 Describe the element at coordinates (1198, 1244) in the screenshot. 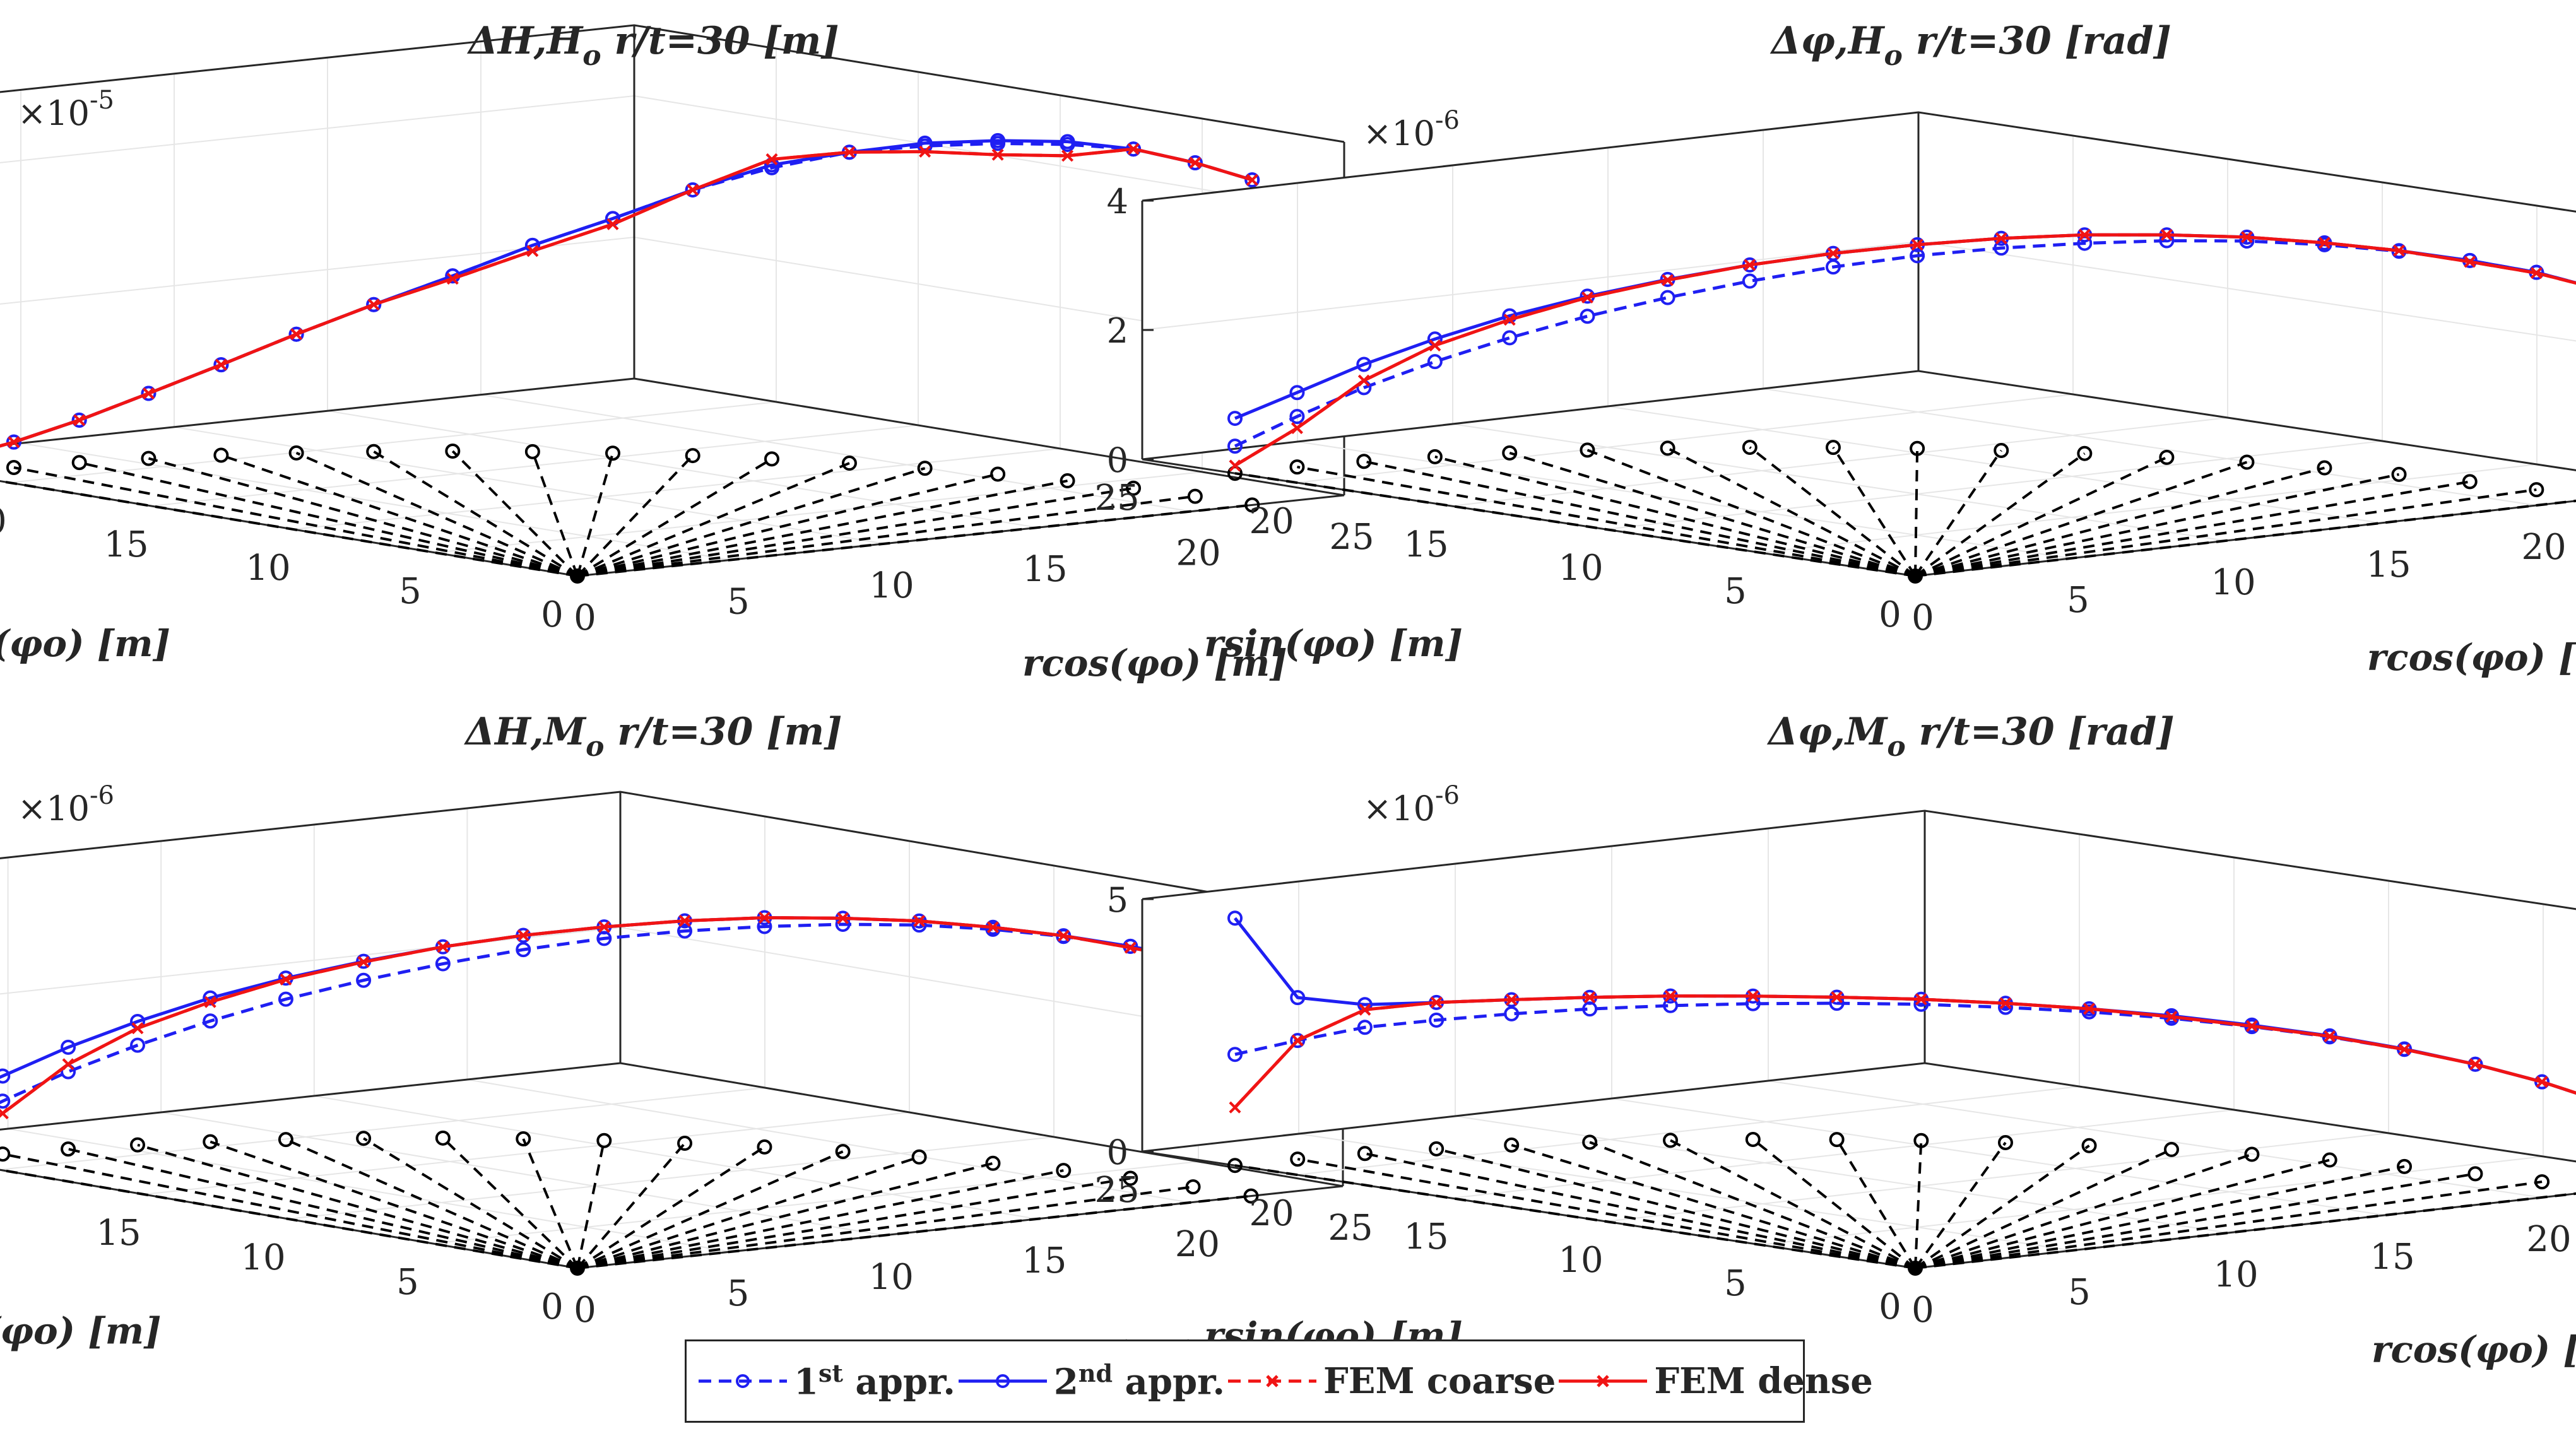

I see `x-tick-label: 20` at that location.